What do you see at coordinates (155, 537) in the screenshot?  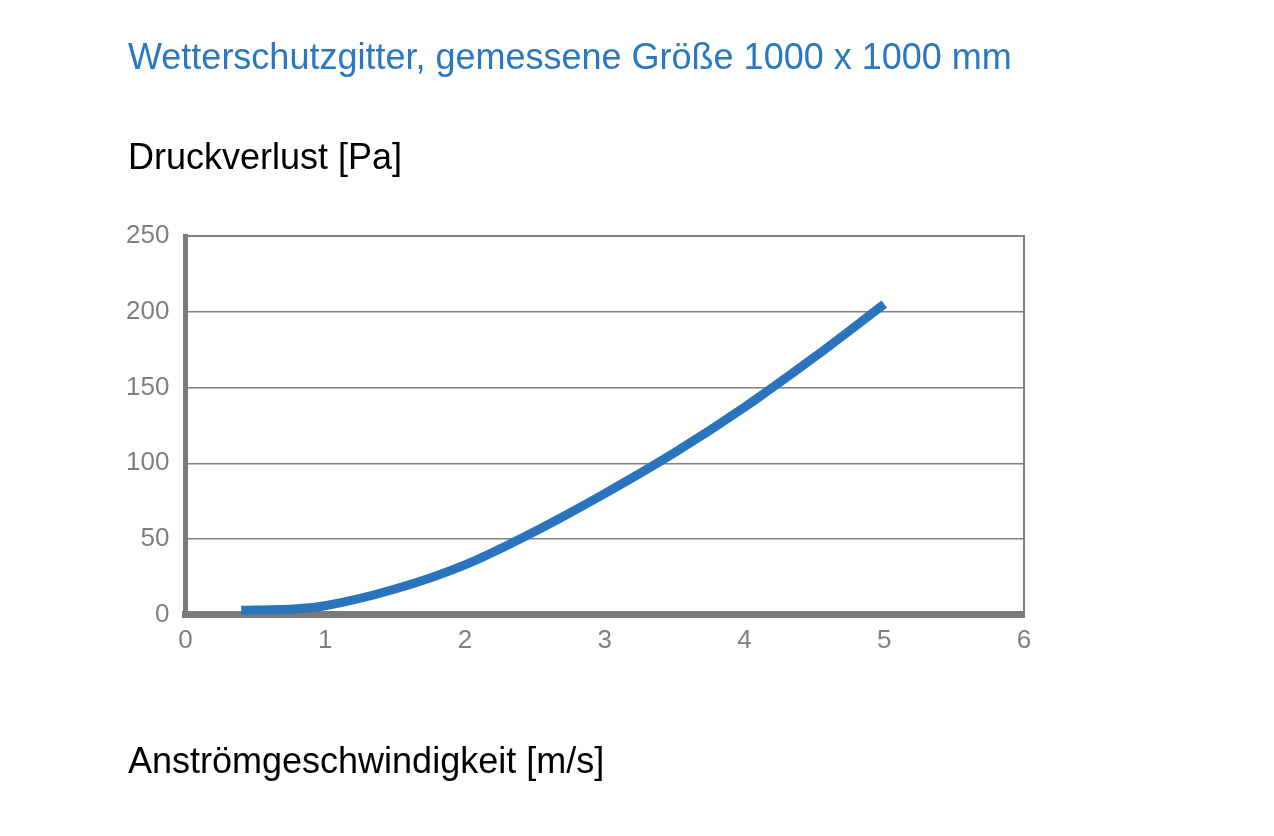 I see `y-tick-label: 50` at bounding box center [155, 537].